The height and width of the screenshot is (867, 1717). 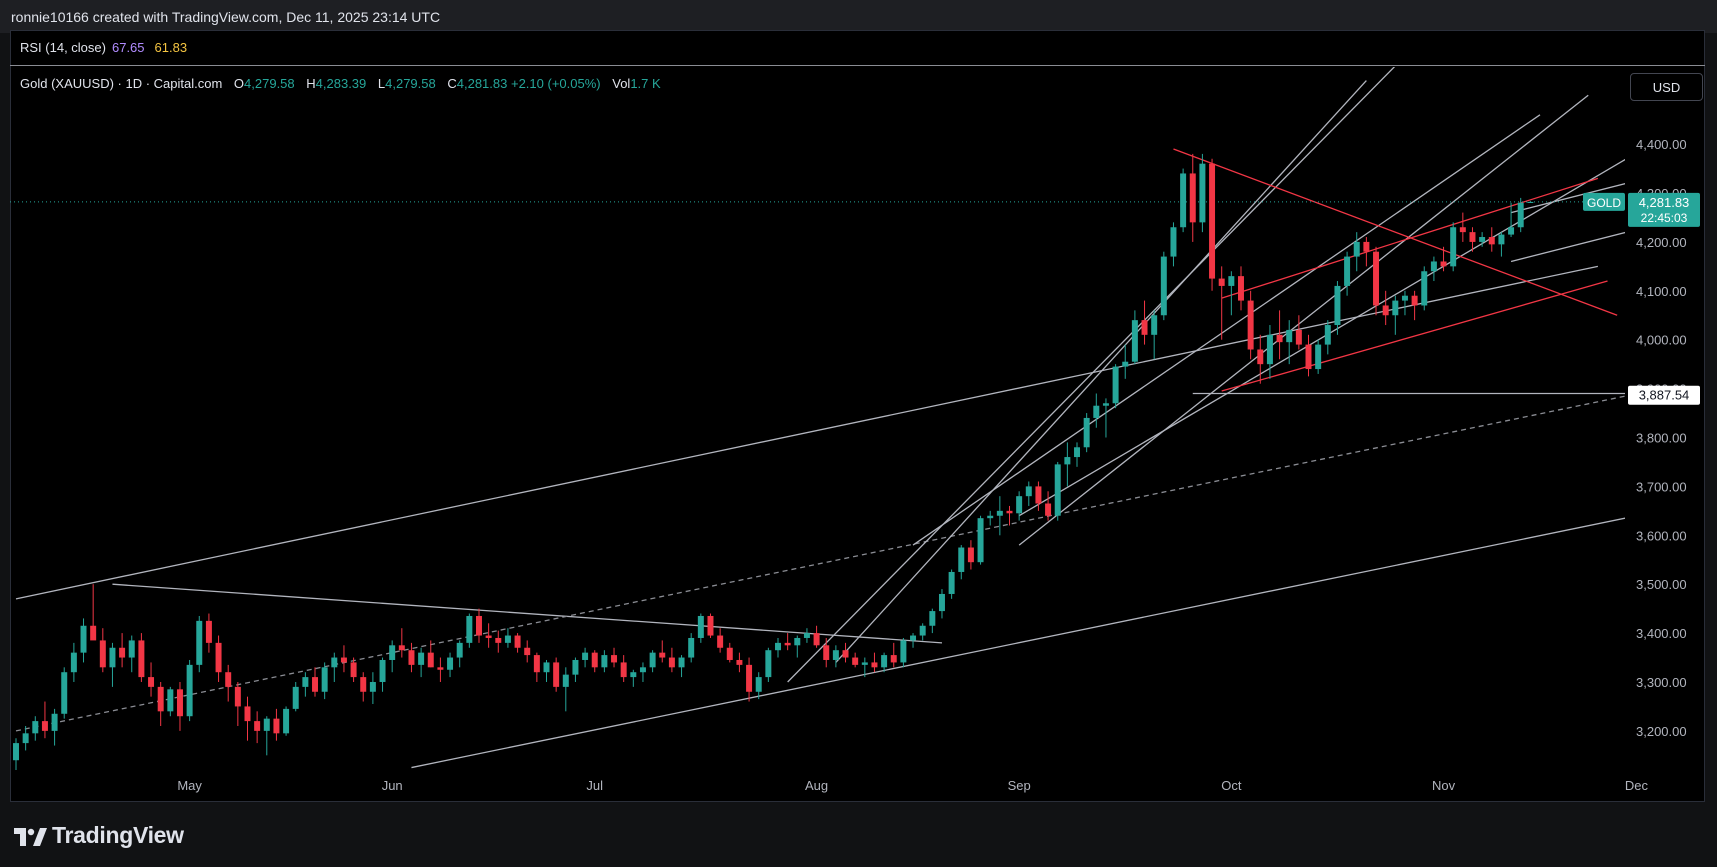 What do you see at coordinates (63, 47) in the screenshot?
I see `rsi-label: RSI (14, close)` at bounding box center [63, 47].